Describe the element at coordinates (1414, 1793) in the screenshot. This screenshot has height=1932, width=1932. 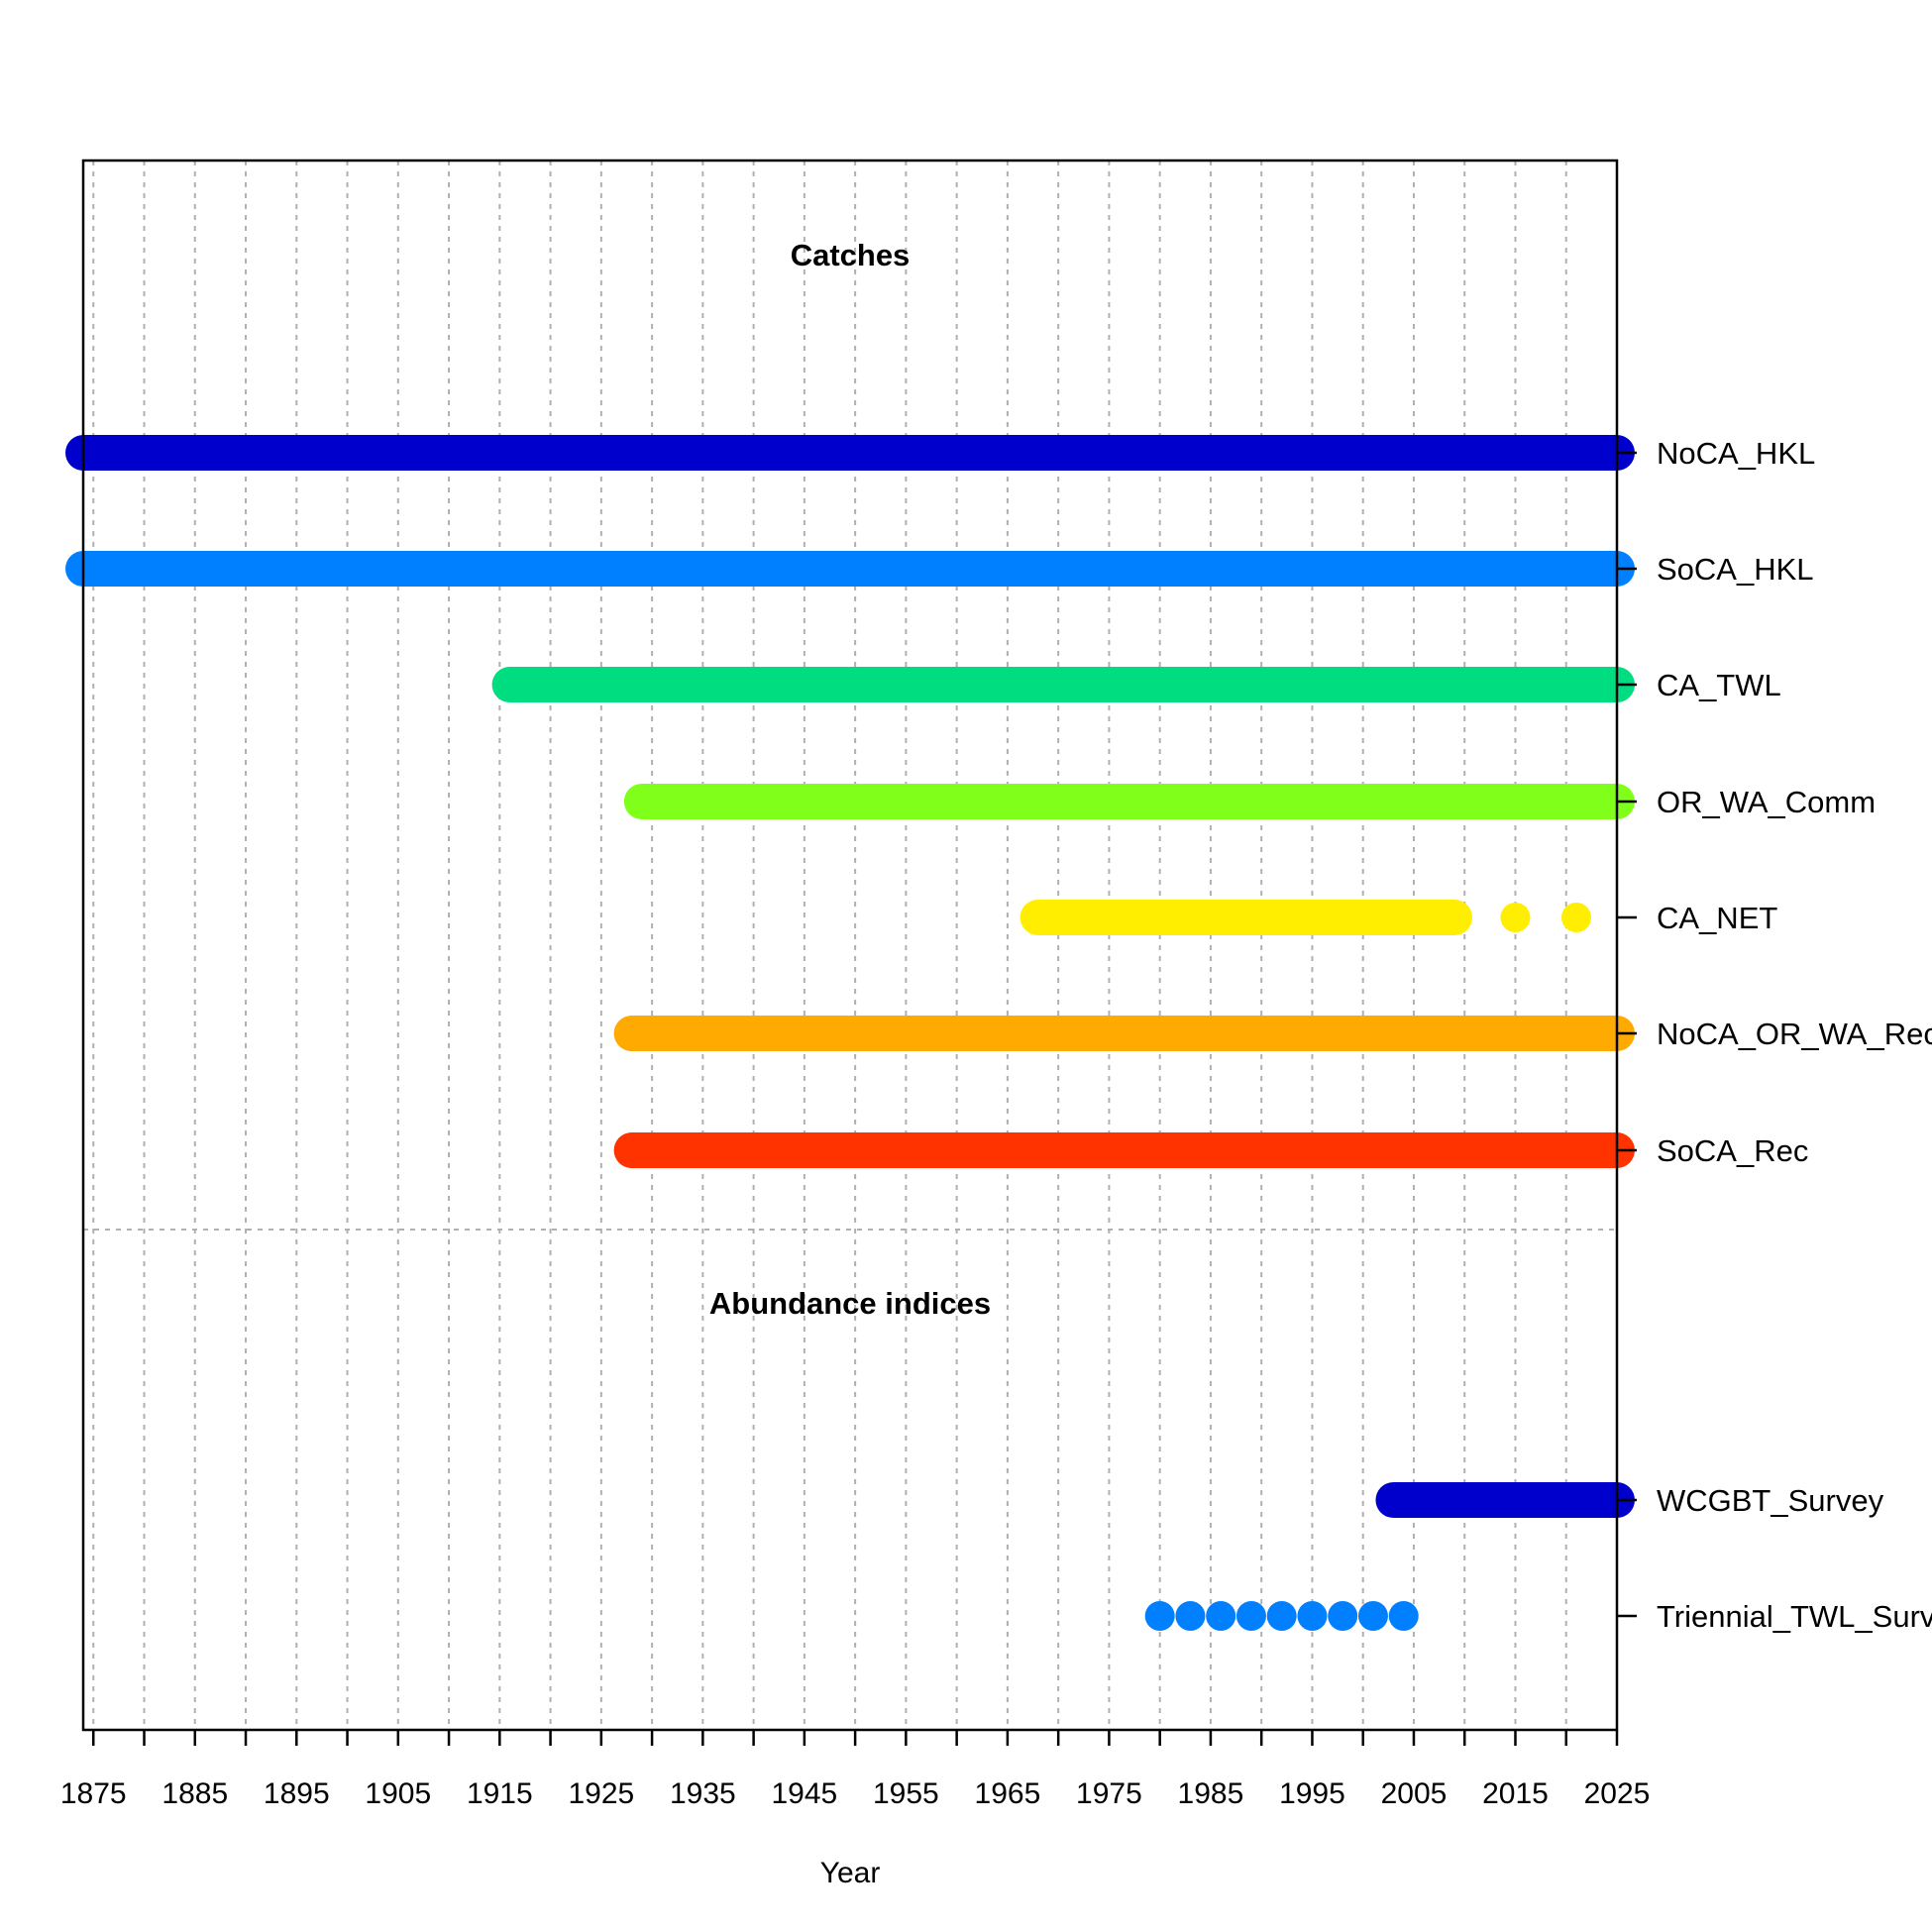
I see `x-tick-label: 2005` at that location.